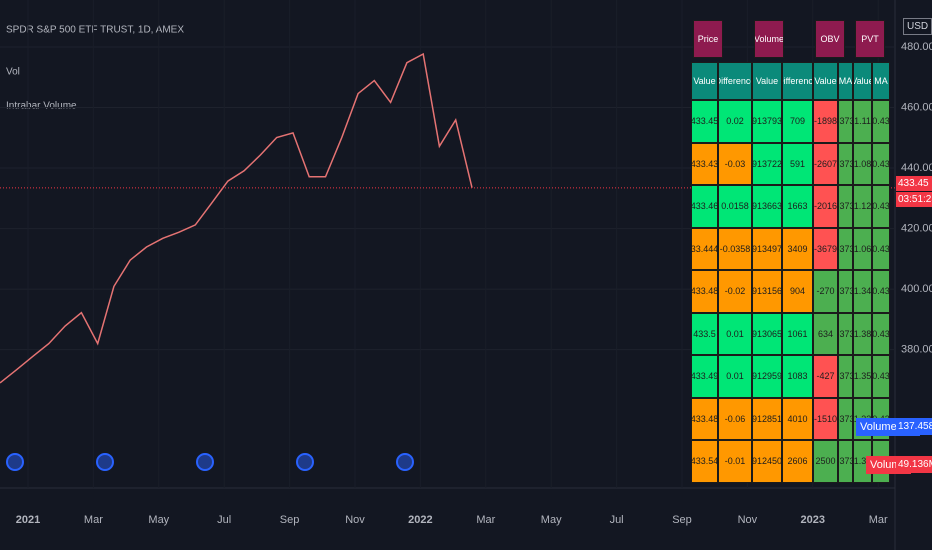 This screenshot has height=550, width=932. Describe the element at coordinates (870, 39) in the screenshot. I see `table-group-header: PVT` at that location.